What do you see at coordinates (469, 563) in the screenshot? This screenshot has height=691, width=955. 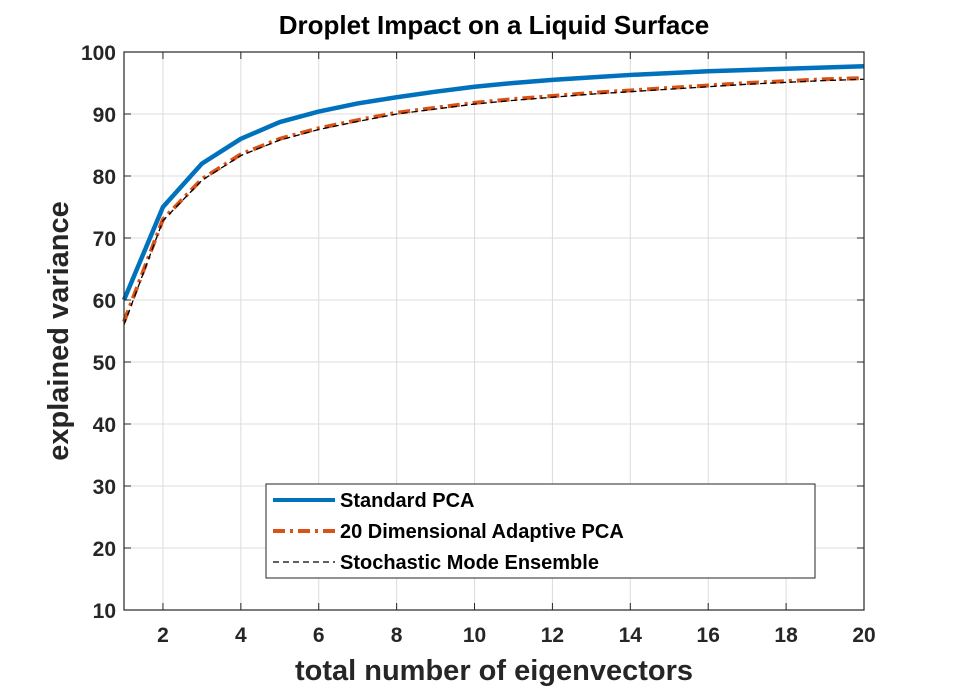 I see `legend-label-stochastic-ensemble: Stochastic Mode Ensemble` at bounding box center [469, 563].